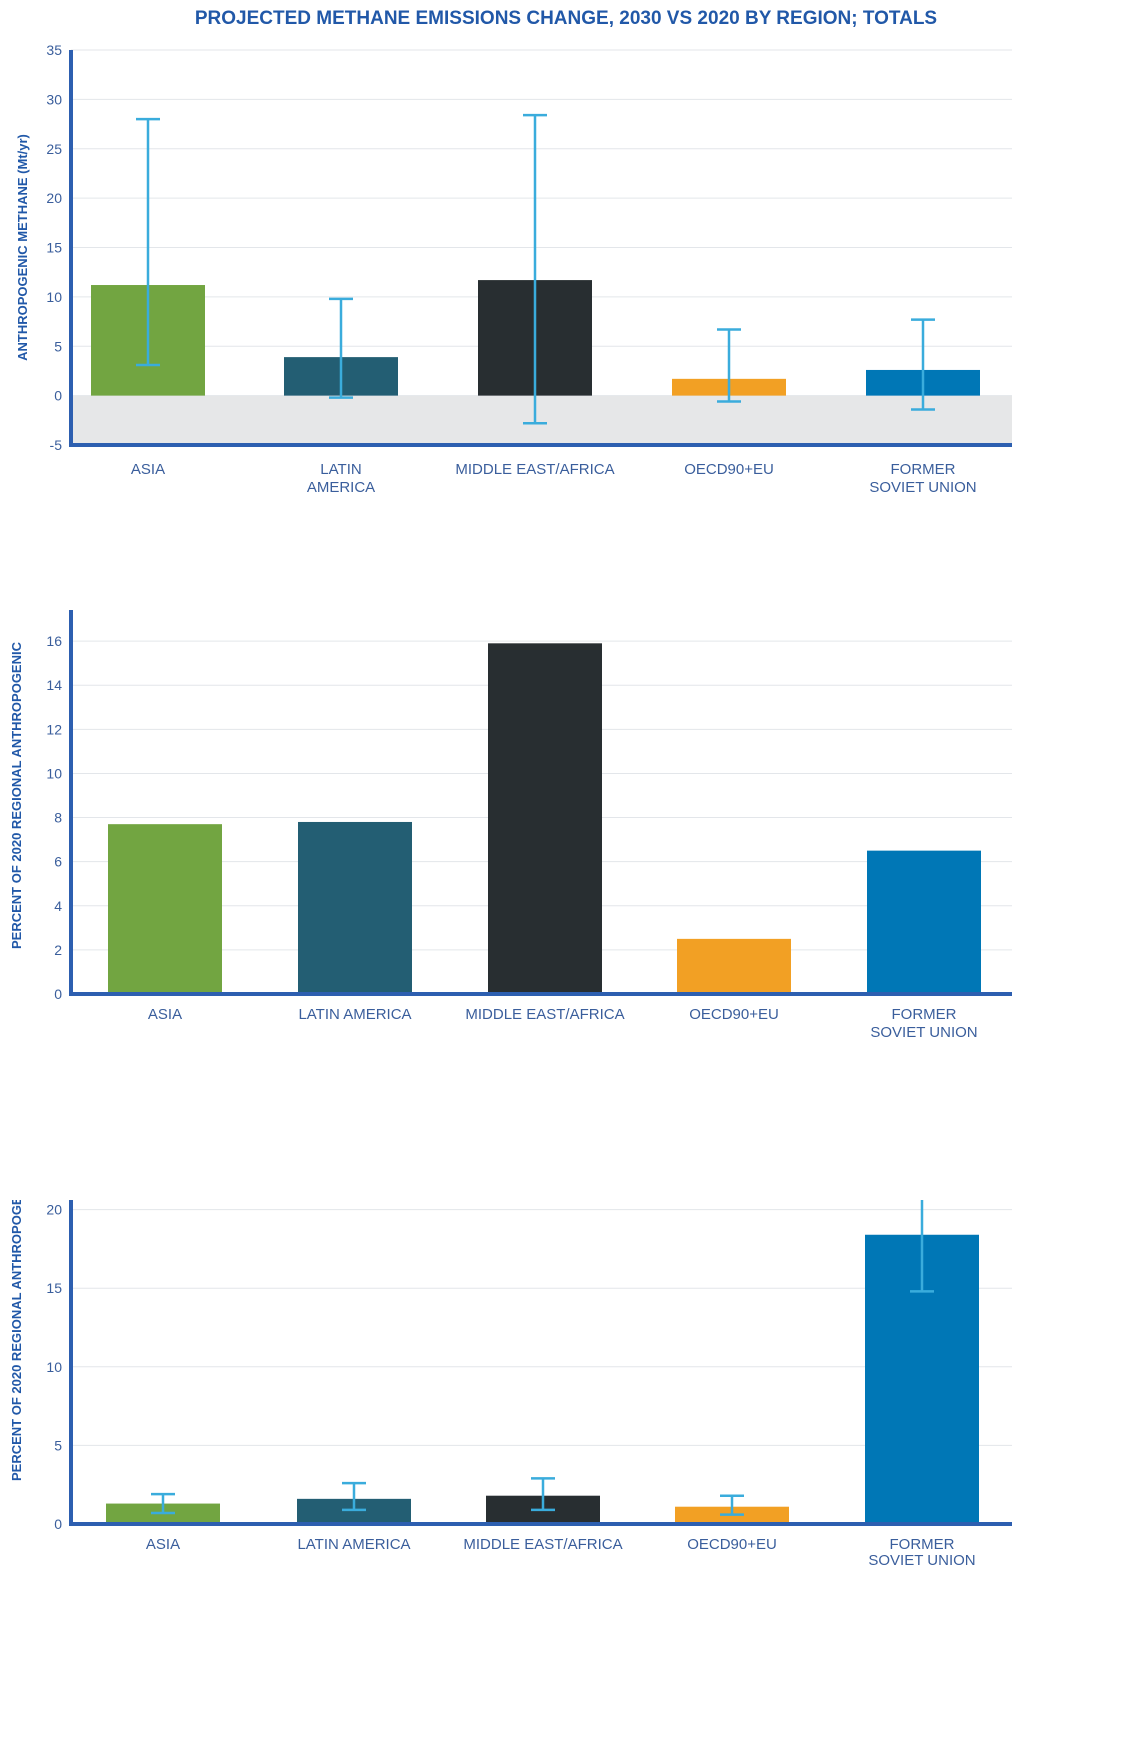  I want to click on x-category-label-line: AMERICA, so click(341, 487).